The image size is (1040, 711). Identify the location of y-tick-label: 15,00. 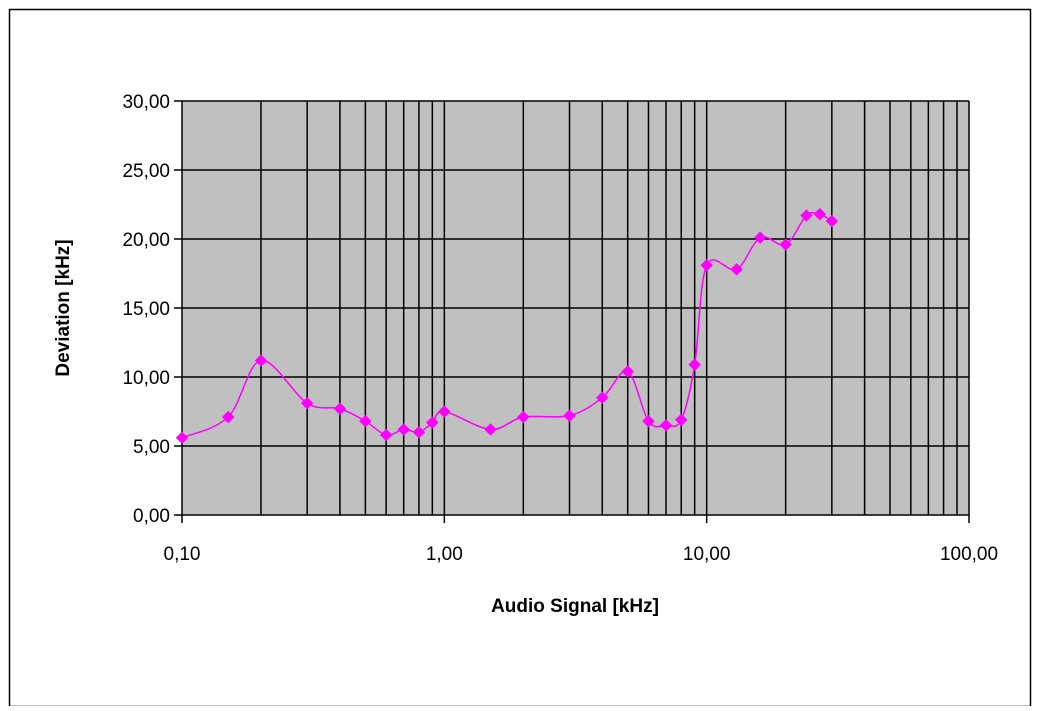
(146, 309).